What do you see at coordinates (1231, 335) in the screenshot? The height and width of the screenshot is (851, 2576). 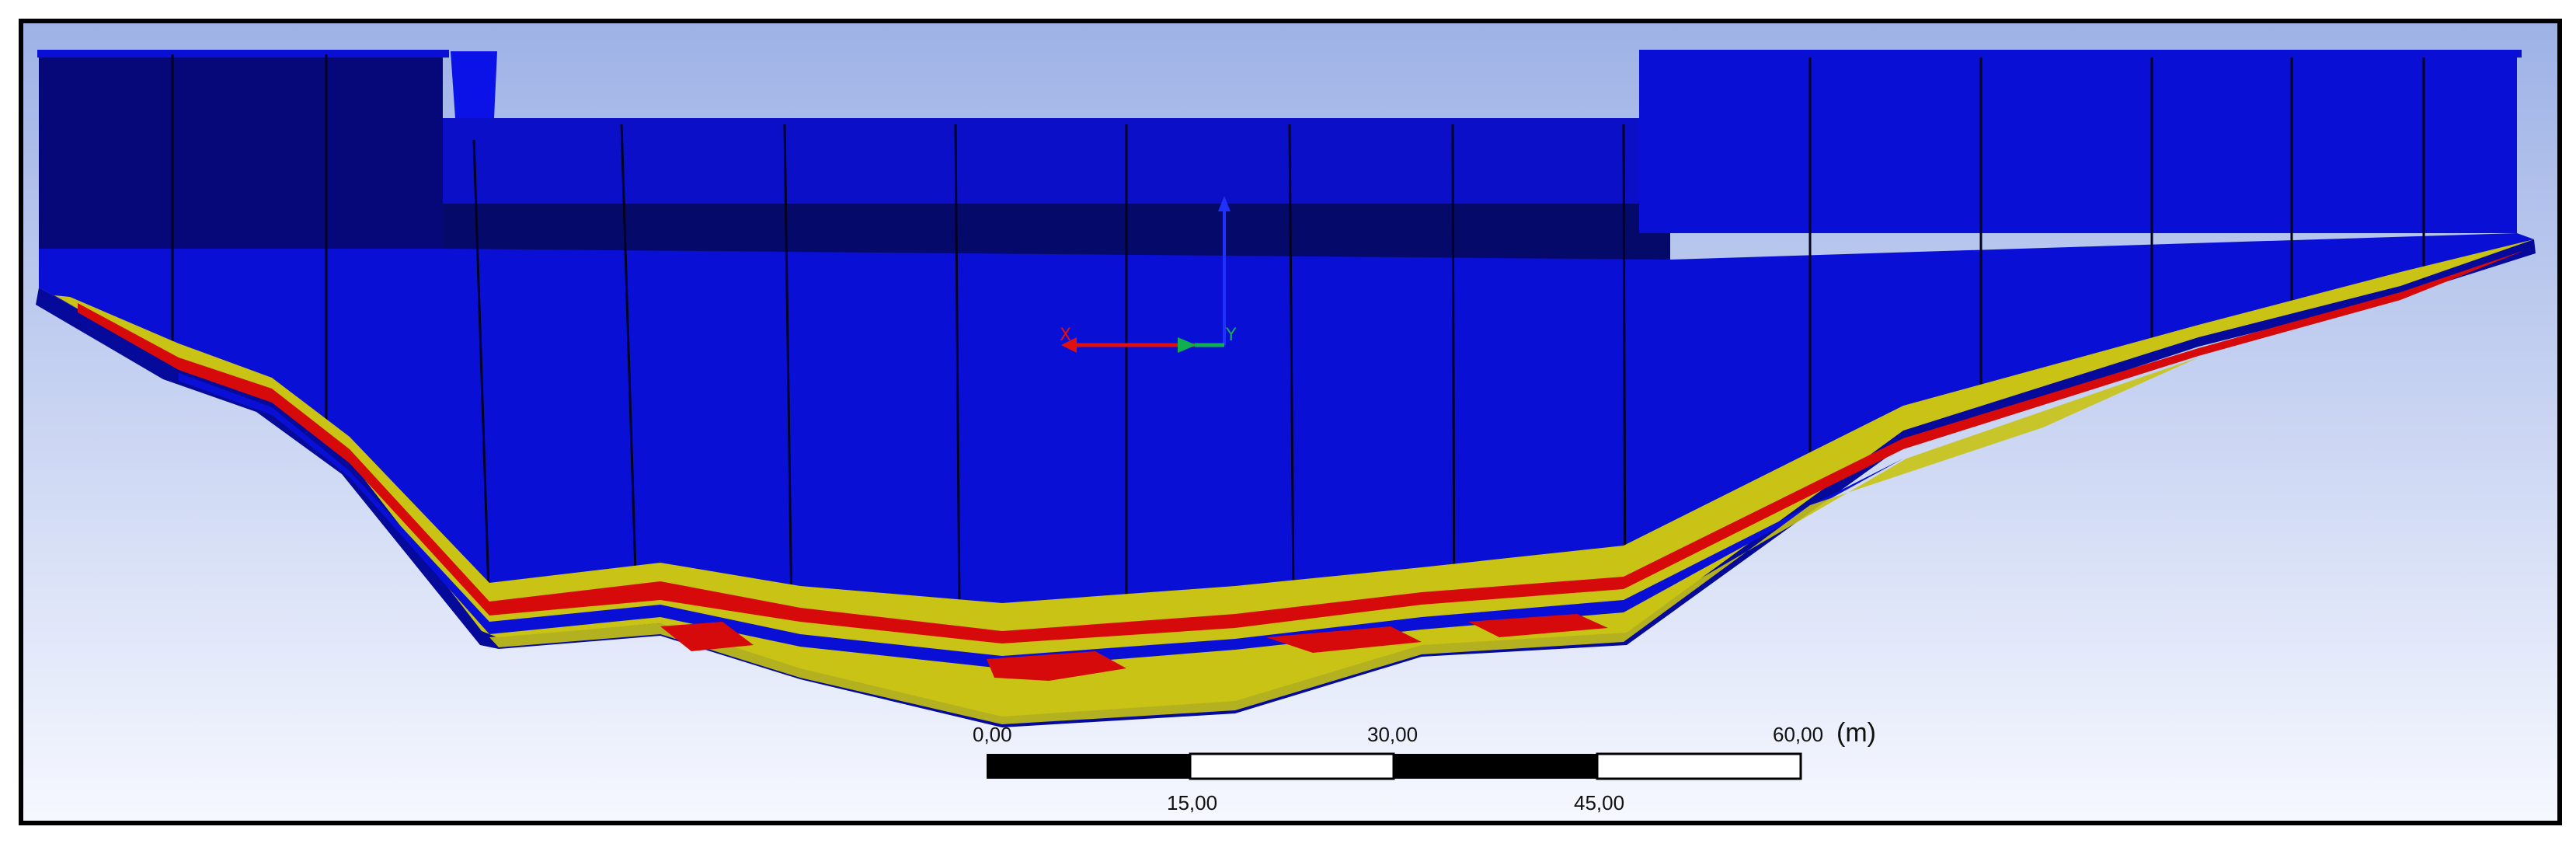 I see `y-axis-label: Y` at bounding box center [1231, 335].